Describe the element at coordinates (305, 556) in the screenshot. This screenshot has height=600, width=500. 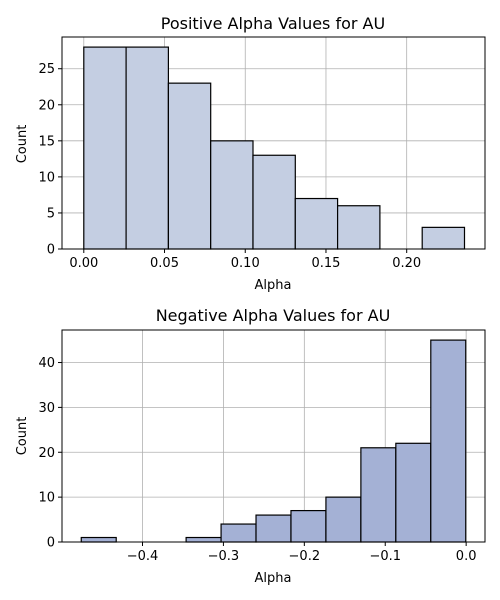
I see `x-tick-label: −0.2` at that location.